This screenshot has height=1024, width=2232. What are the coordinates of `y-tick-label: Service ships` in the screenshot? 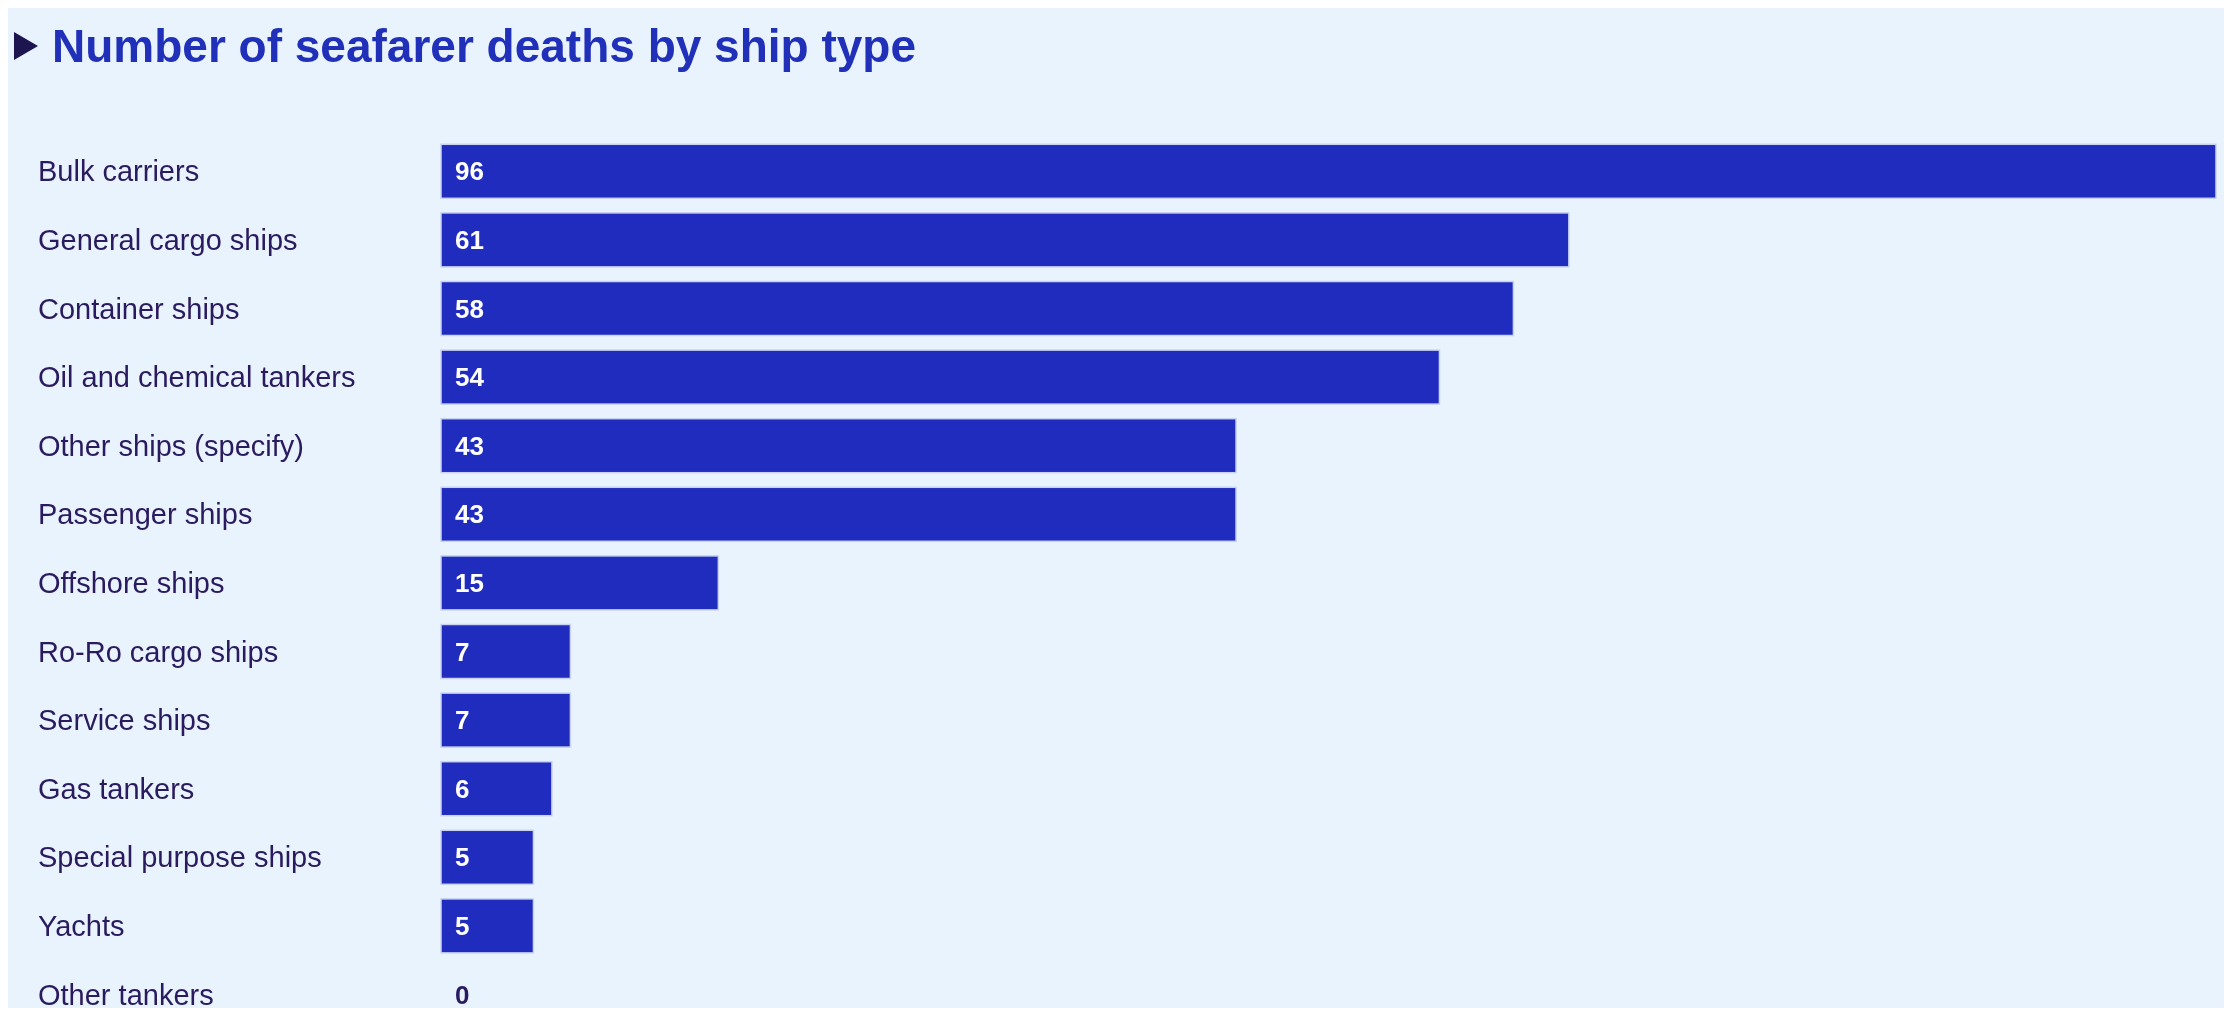 It's located at (124, 720).